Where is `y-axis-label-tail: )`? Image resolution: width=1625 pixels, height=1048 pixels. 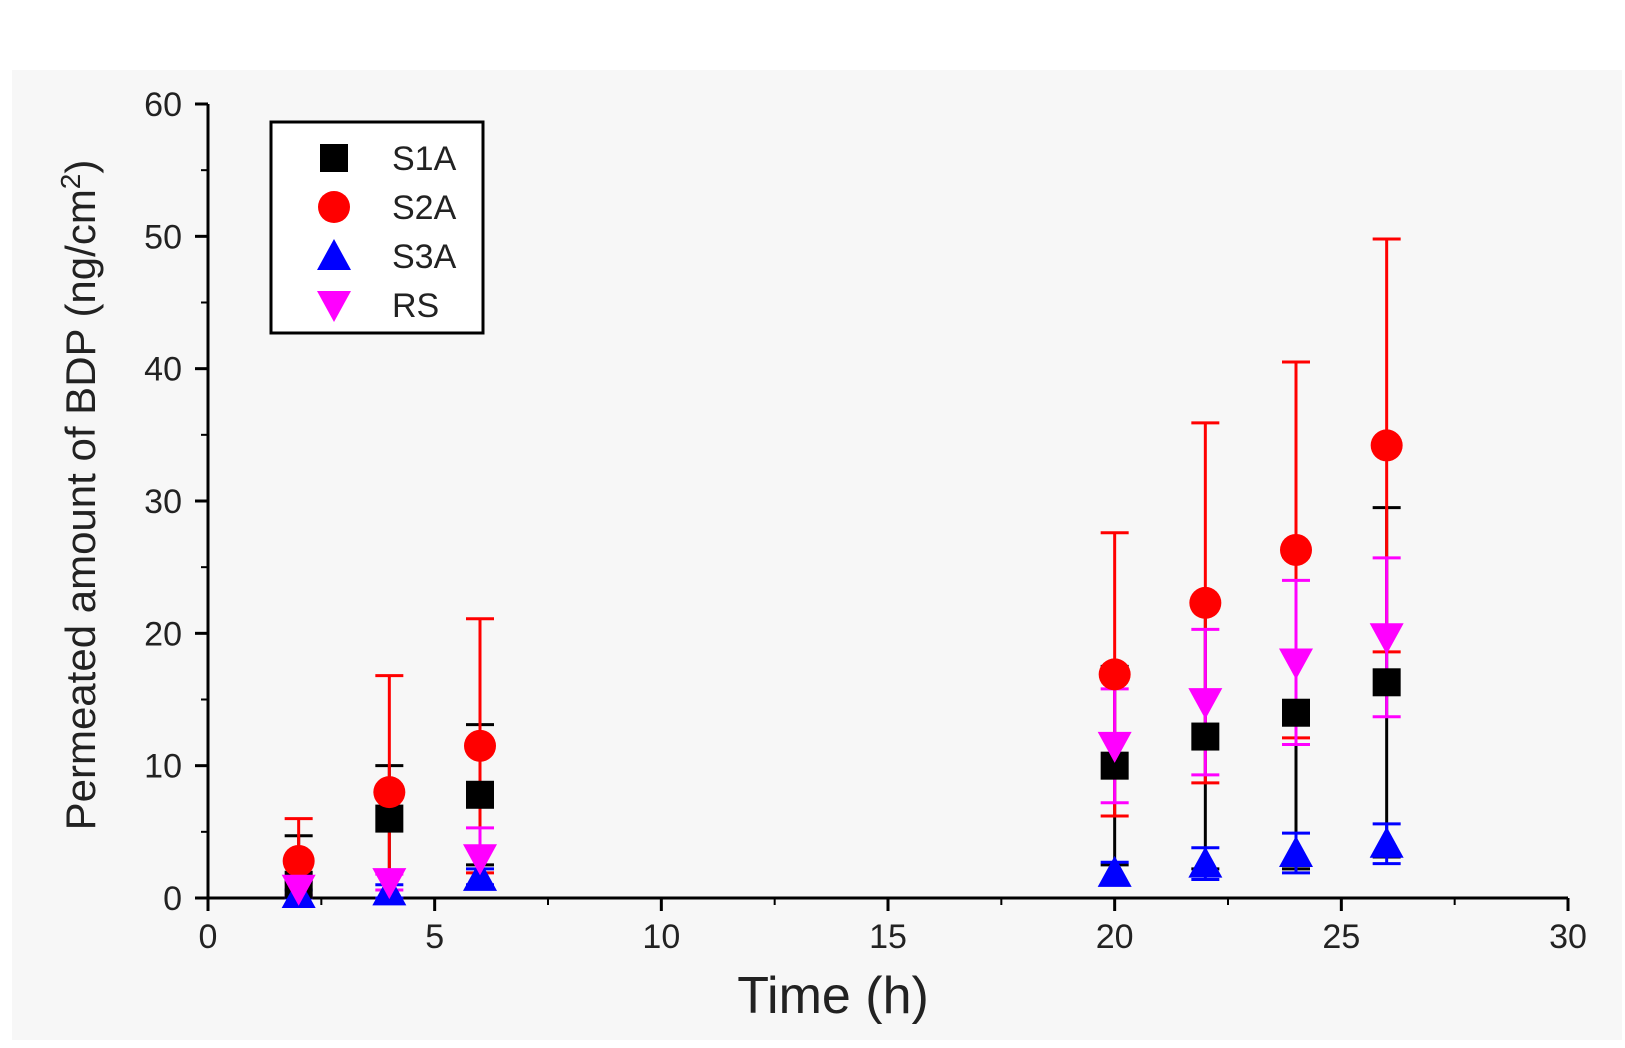 y-axis-label-tail: ) is located at coordinates (80, 167).